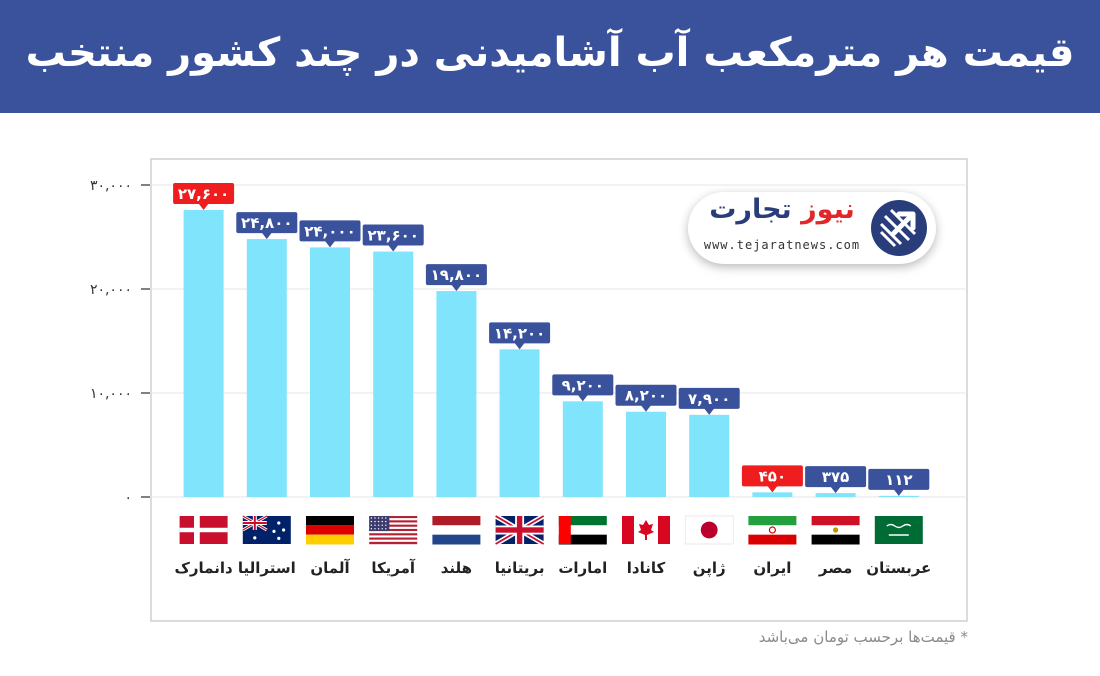  Describe the element at coordinates (204, 568) in the screenshot. I see `category-label: دانمارک` at that location.